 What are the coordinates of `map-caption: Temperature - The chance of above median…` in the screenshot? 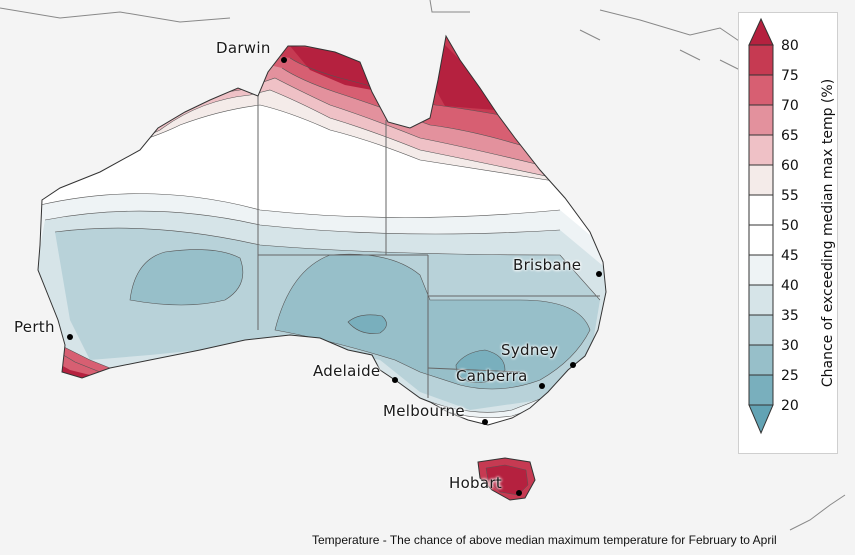 It's located at (544, 540).